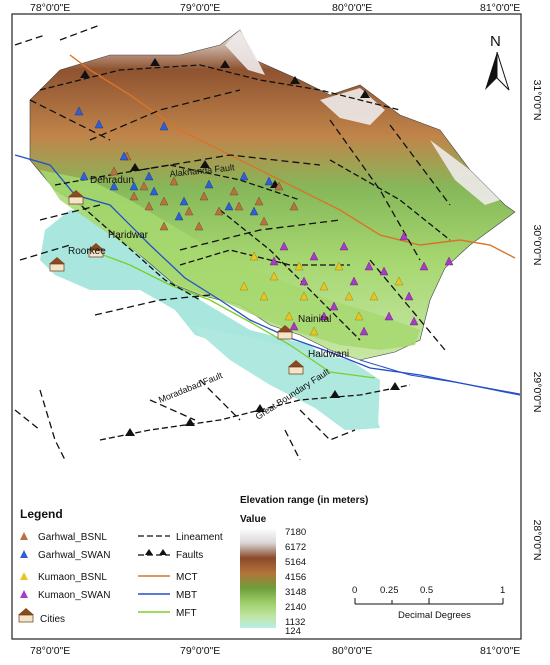 Image resolution: width=550 pixels, height=665 pixels. What do you see at coordinates (293, 631) in the screenshot?
I see `elevation-tick-124: 124` at bounding box center [293, 631].